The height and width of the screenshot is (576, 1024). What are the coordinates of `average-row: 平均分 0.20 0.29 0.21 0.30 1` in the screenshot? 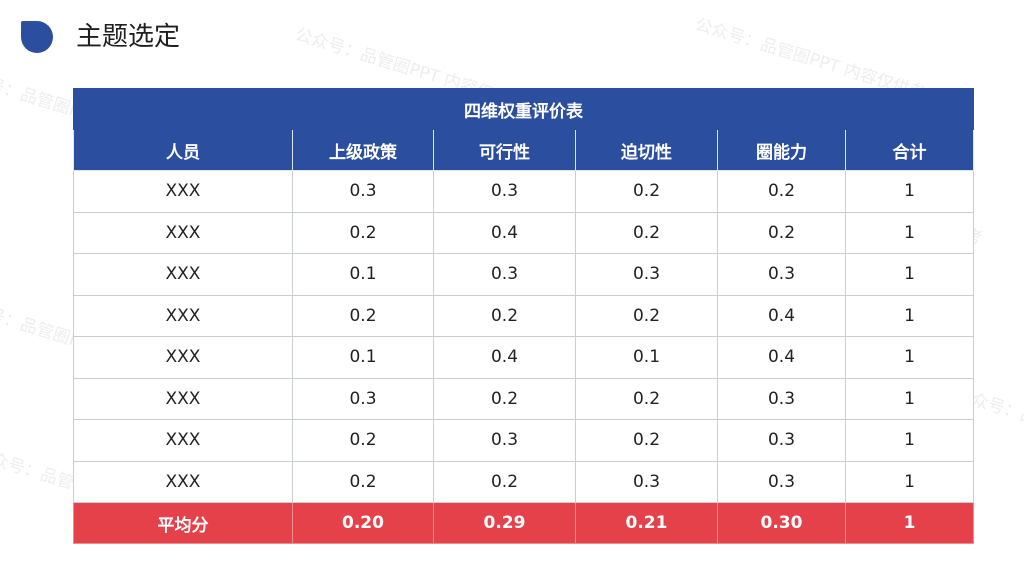 It's located at (523, 523).